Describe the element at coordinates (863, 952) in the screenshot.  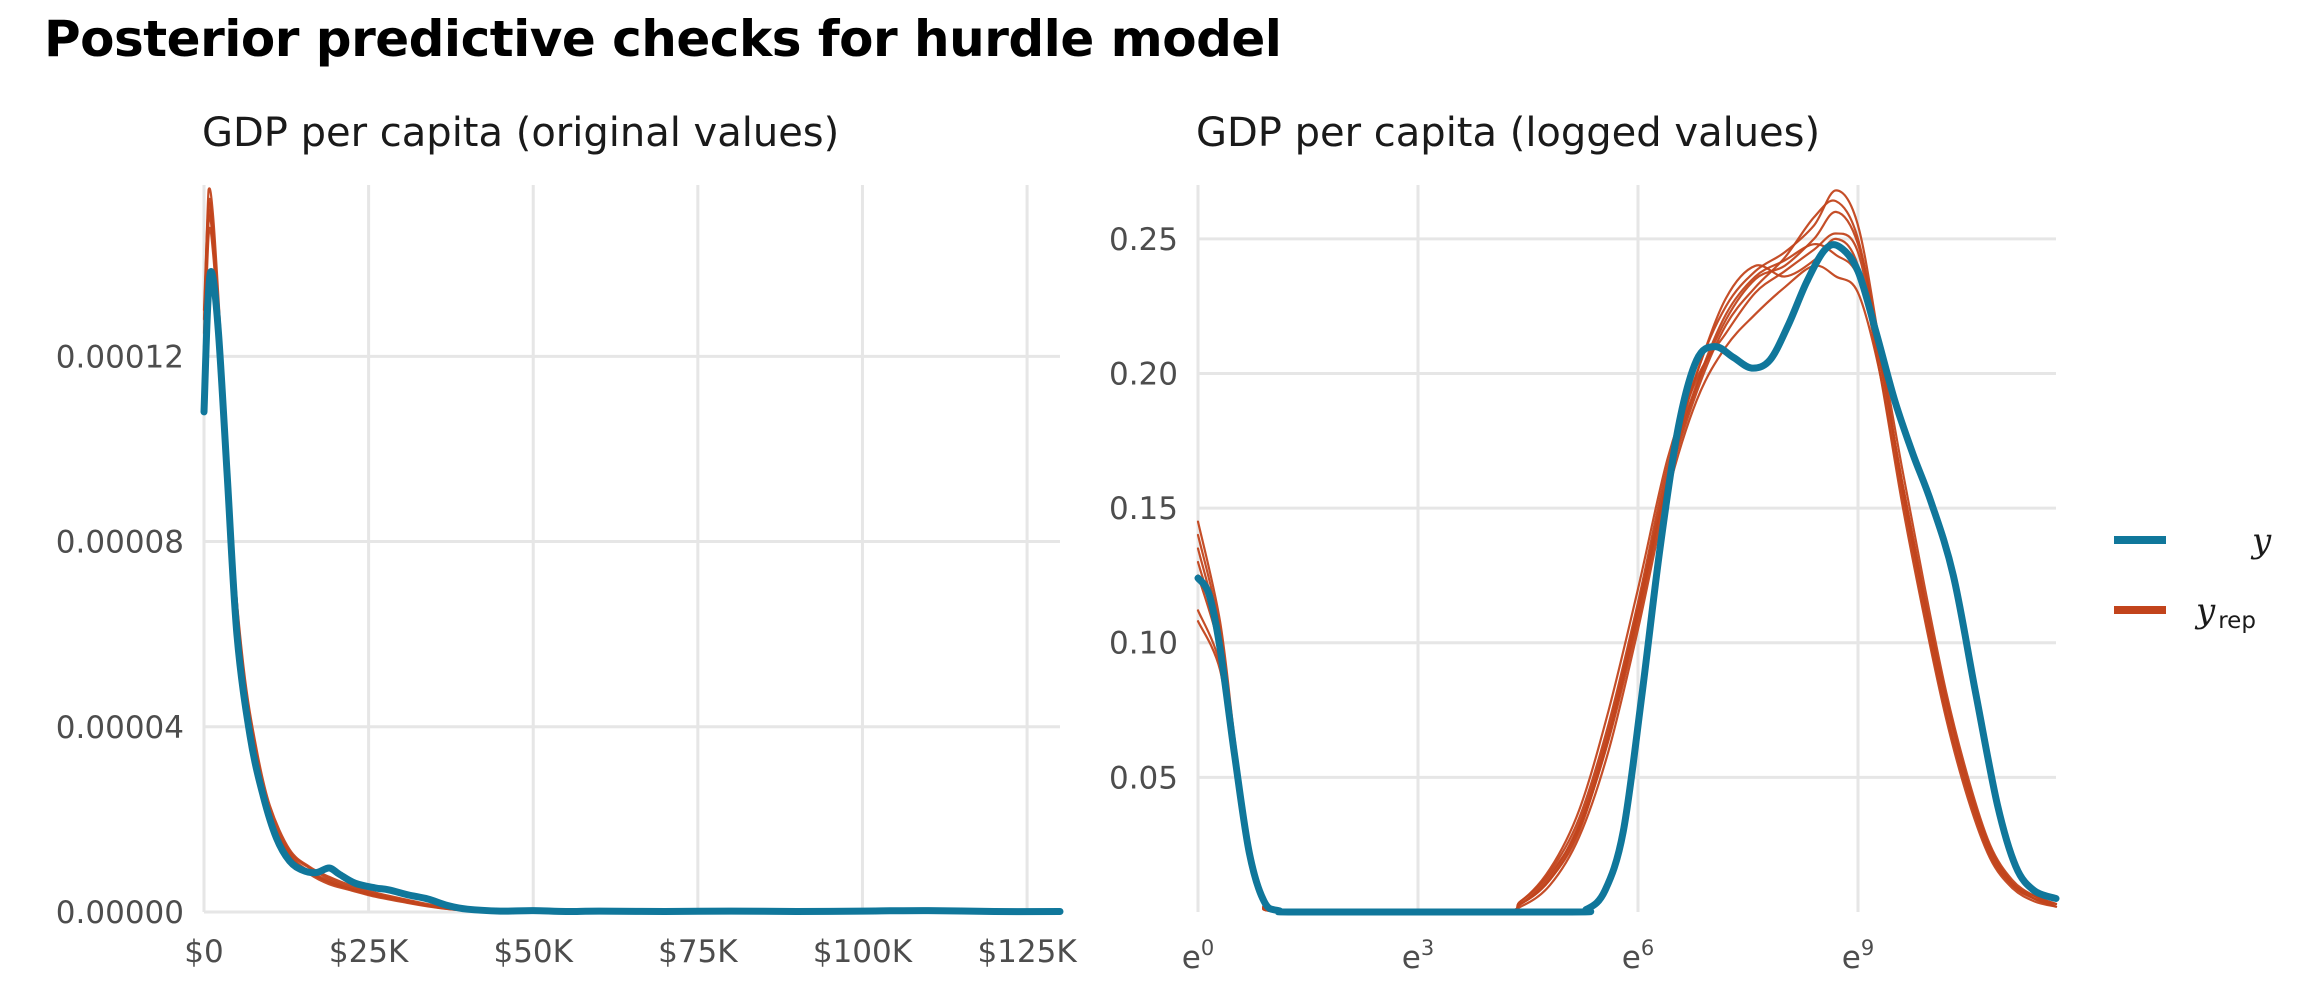
I see `x-tick-label: $100K` at that location.